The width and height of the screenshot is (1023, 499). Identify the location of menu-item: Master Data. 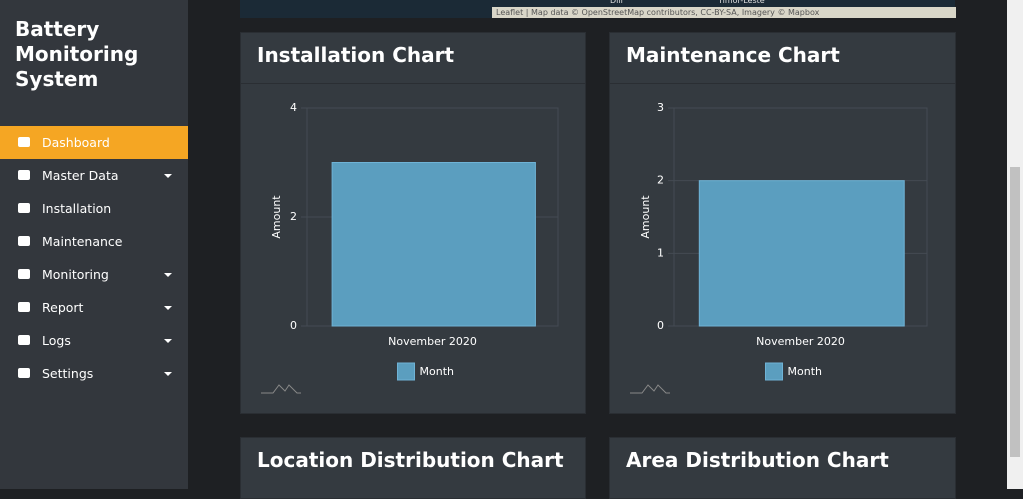
(94, 175).